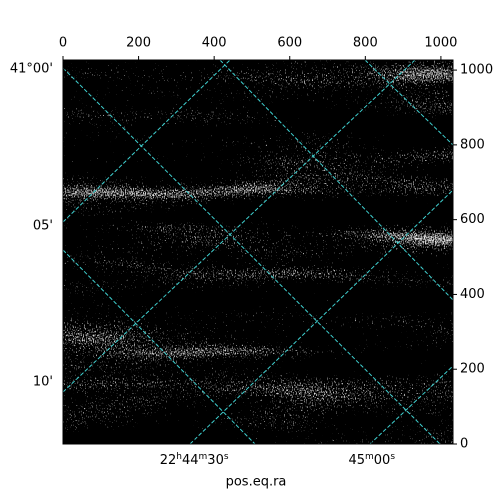  Describe the element at coordinates (63, 43) in the screenshot. I see `x-tick-label: 0` at that location.